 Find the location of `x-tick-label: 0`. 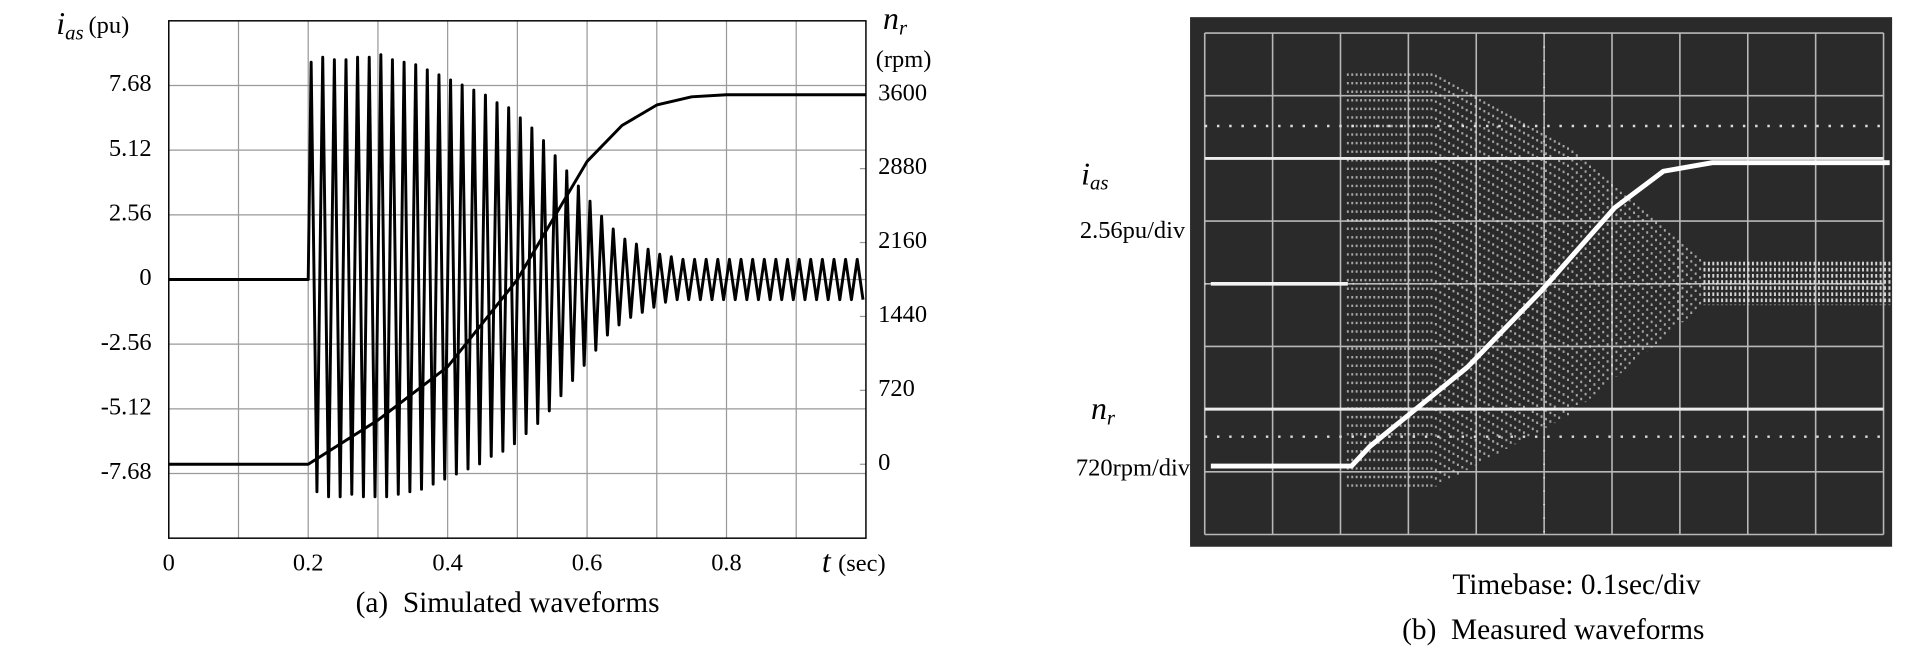

x-tick-label: 0 is located at coordinates (169, 563).